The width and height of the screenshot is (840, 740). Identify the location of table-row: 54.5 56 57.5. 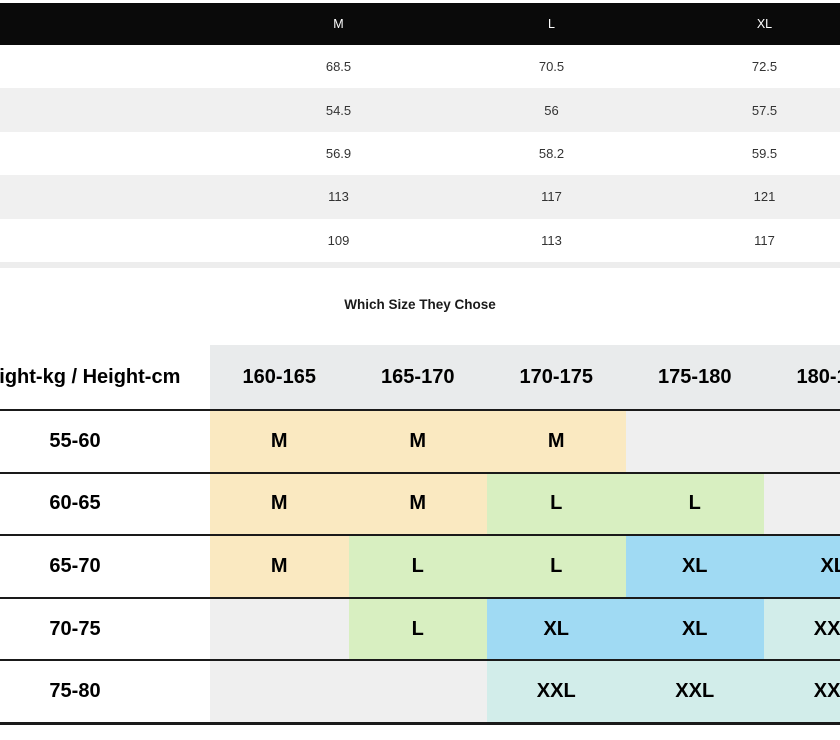
(420, 110).